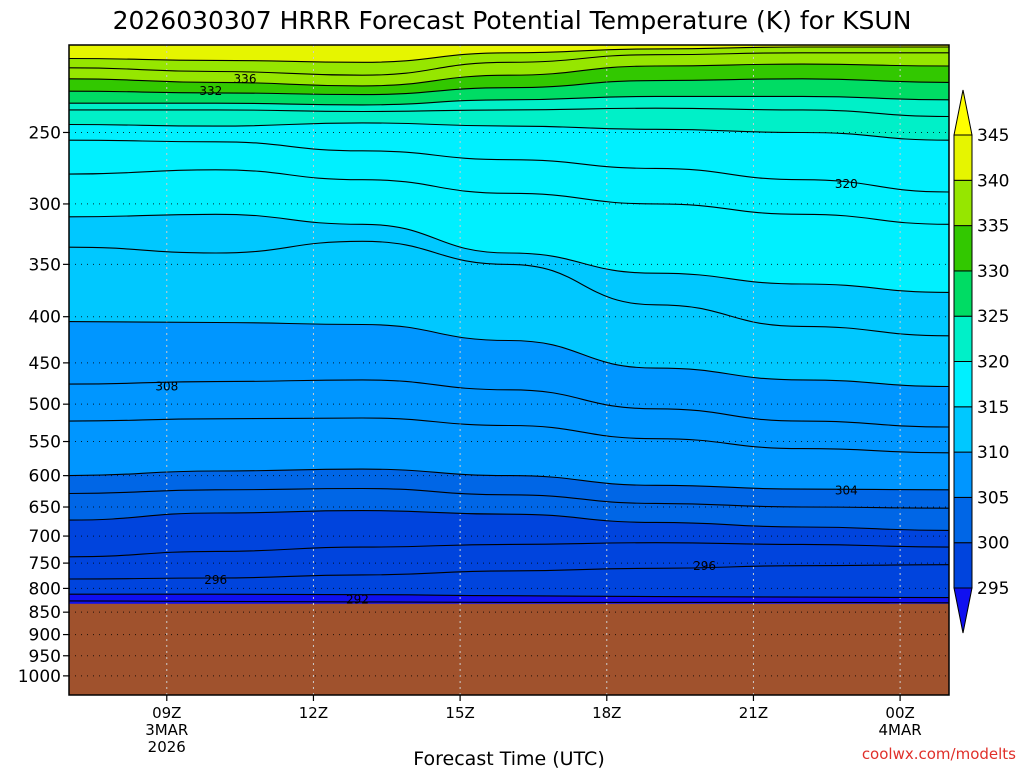  What do you see at coordinates (963, 610) in the screenshot?
I see `colorbar-min-arrow` at bounding box center [963, 610].